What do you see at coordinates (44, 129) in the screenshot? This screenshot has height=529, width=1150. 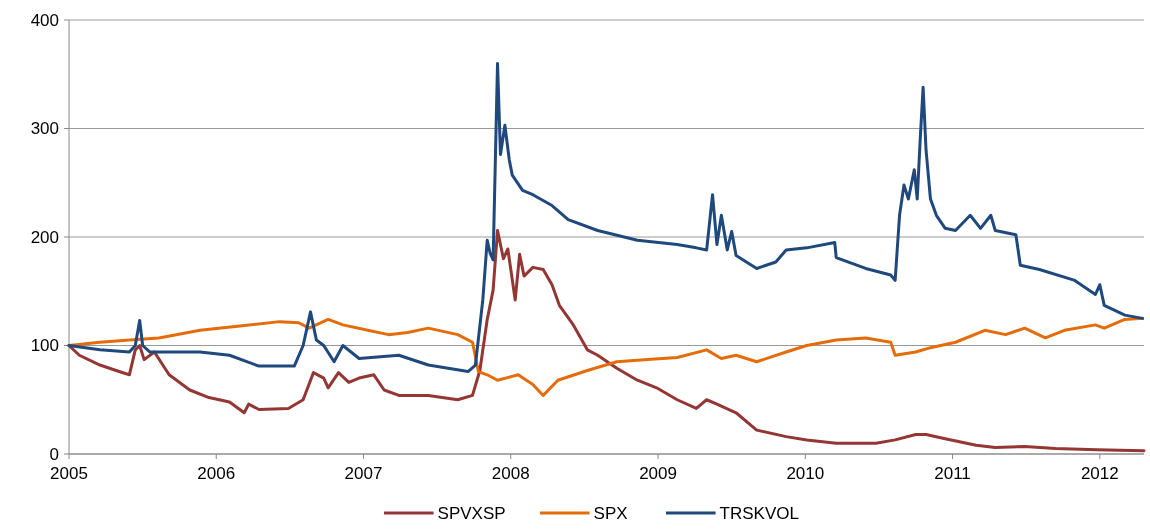 I see `y-tick-label: 300` at bounding box center [44, 129].